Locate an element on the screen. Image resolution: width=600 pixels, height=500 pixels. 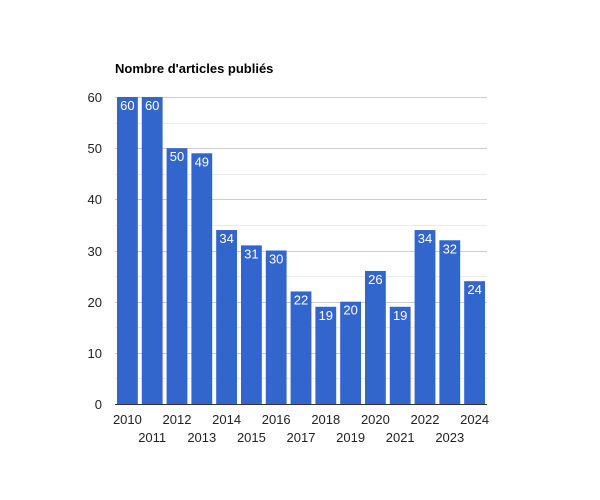
y-tick-label: 10 is located at coordinates (95, 353).